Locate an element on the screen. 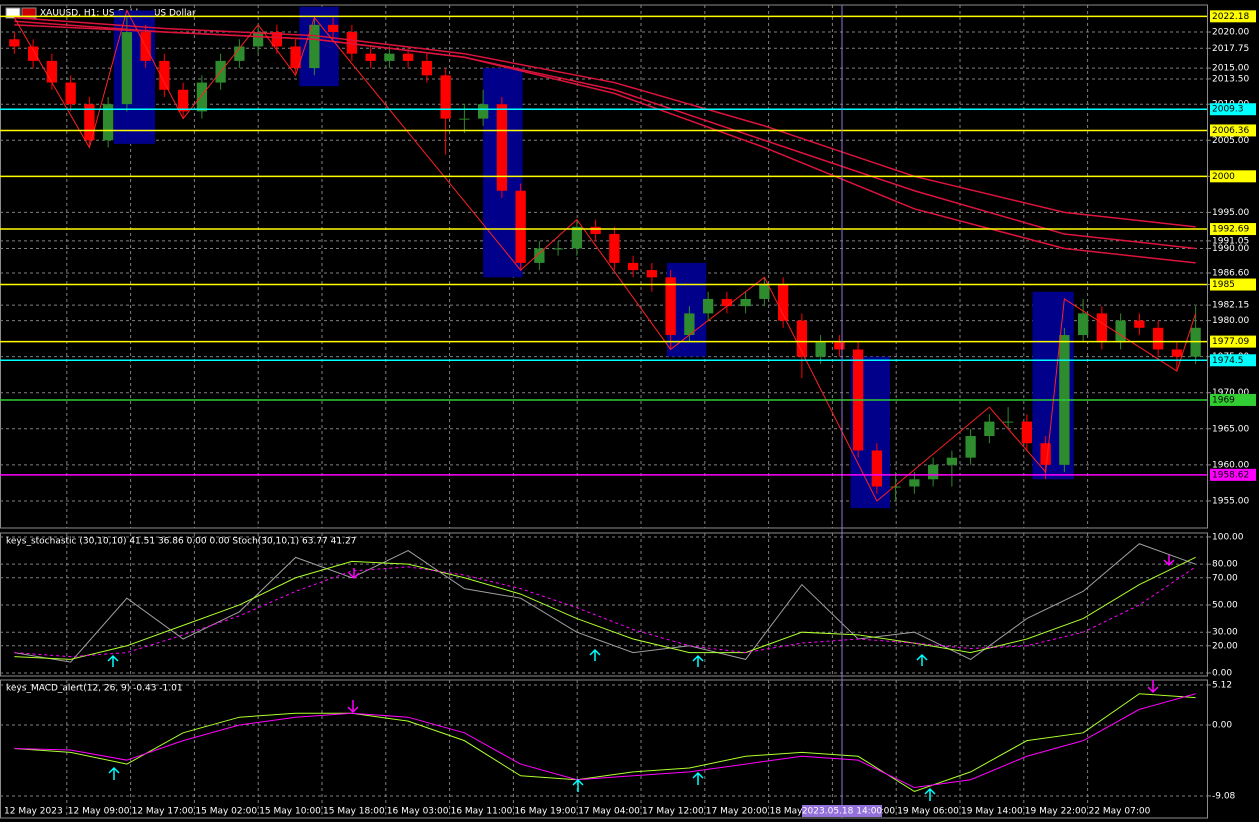 The image size is (1259, 822). y-tick-label: 2017.75 is located at coordinates (1230, 49).